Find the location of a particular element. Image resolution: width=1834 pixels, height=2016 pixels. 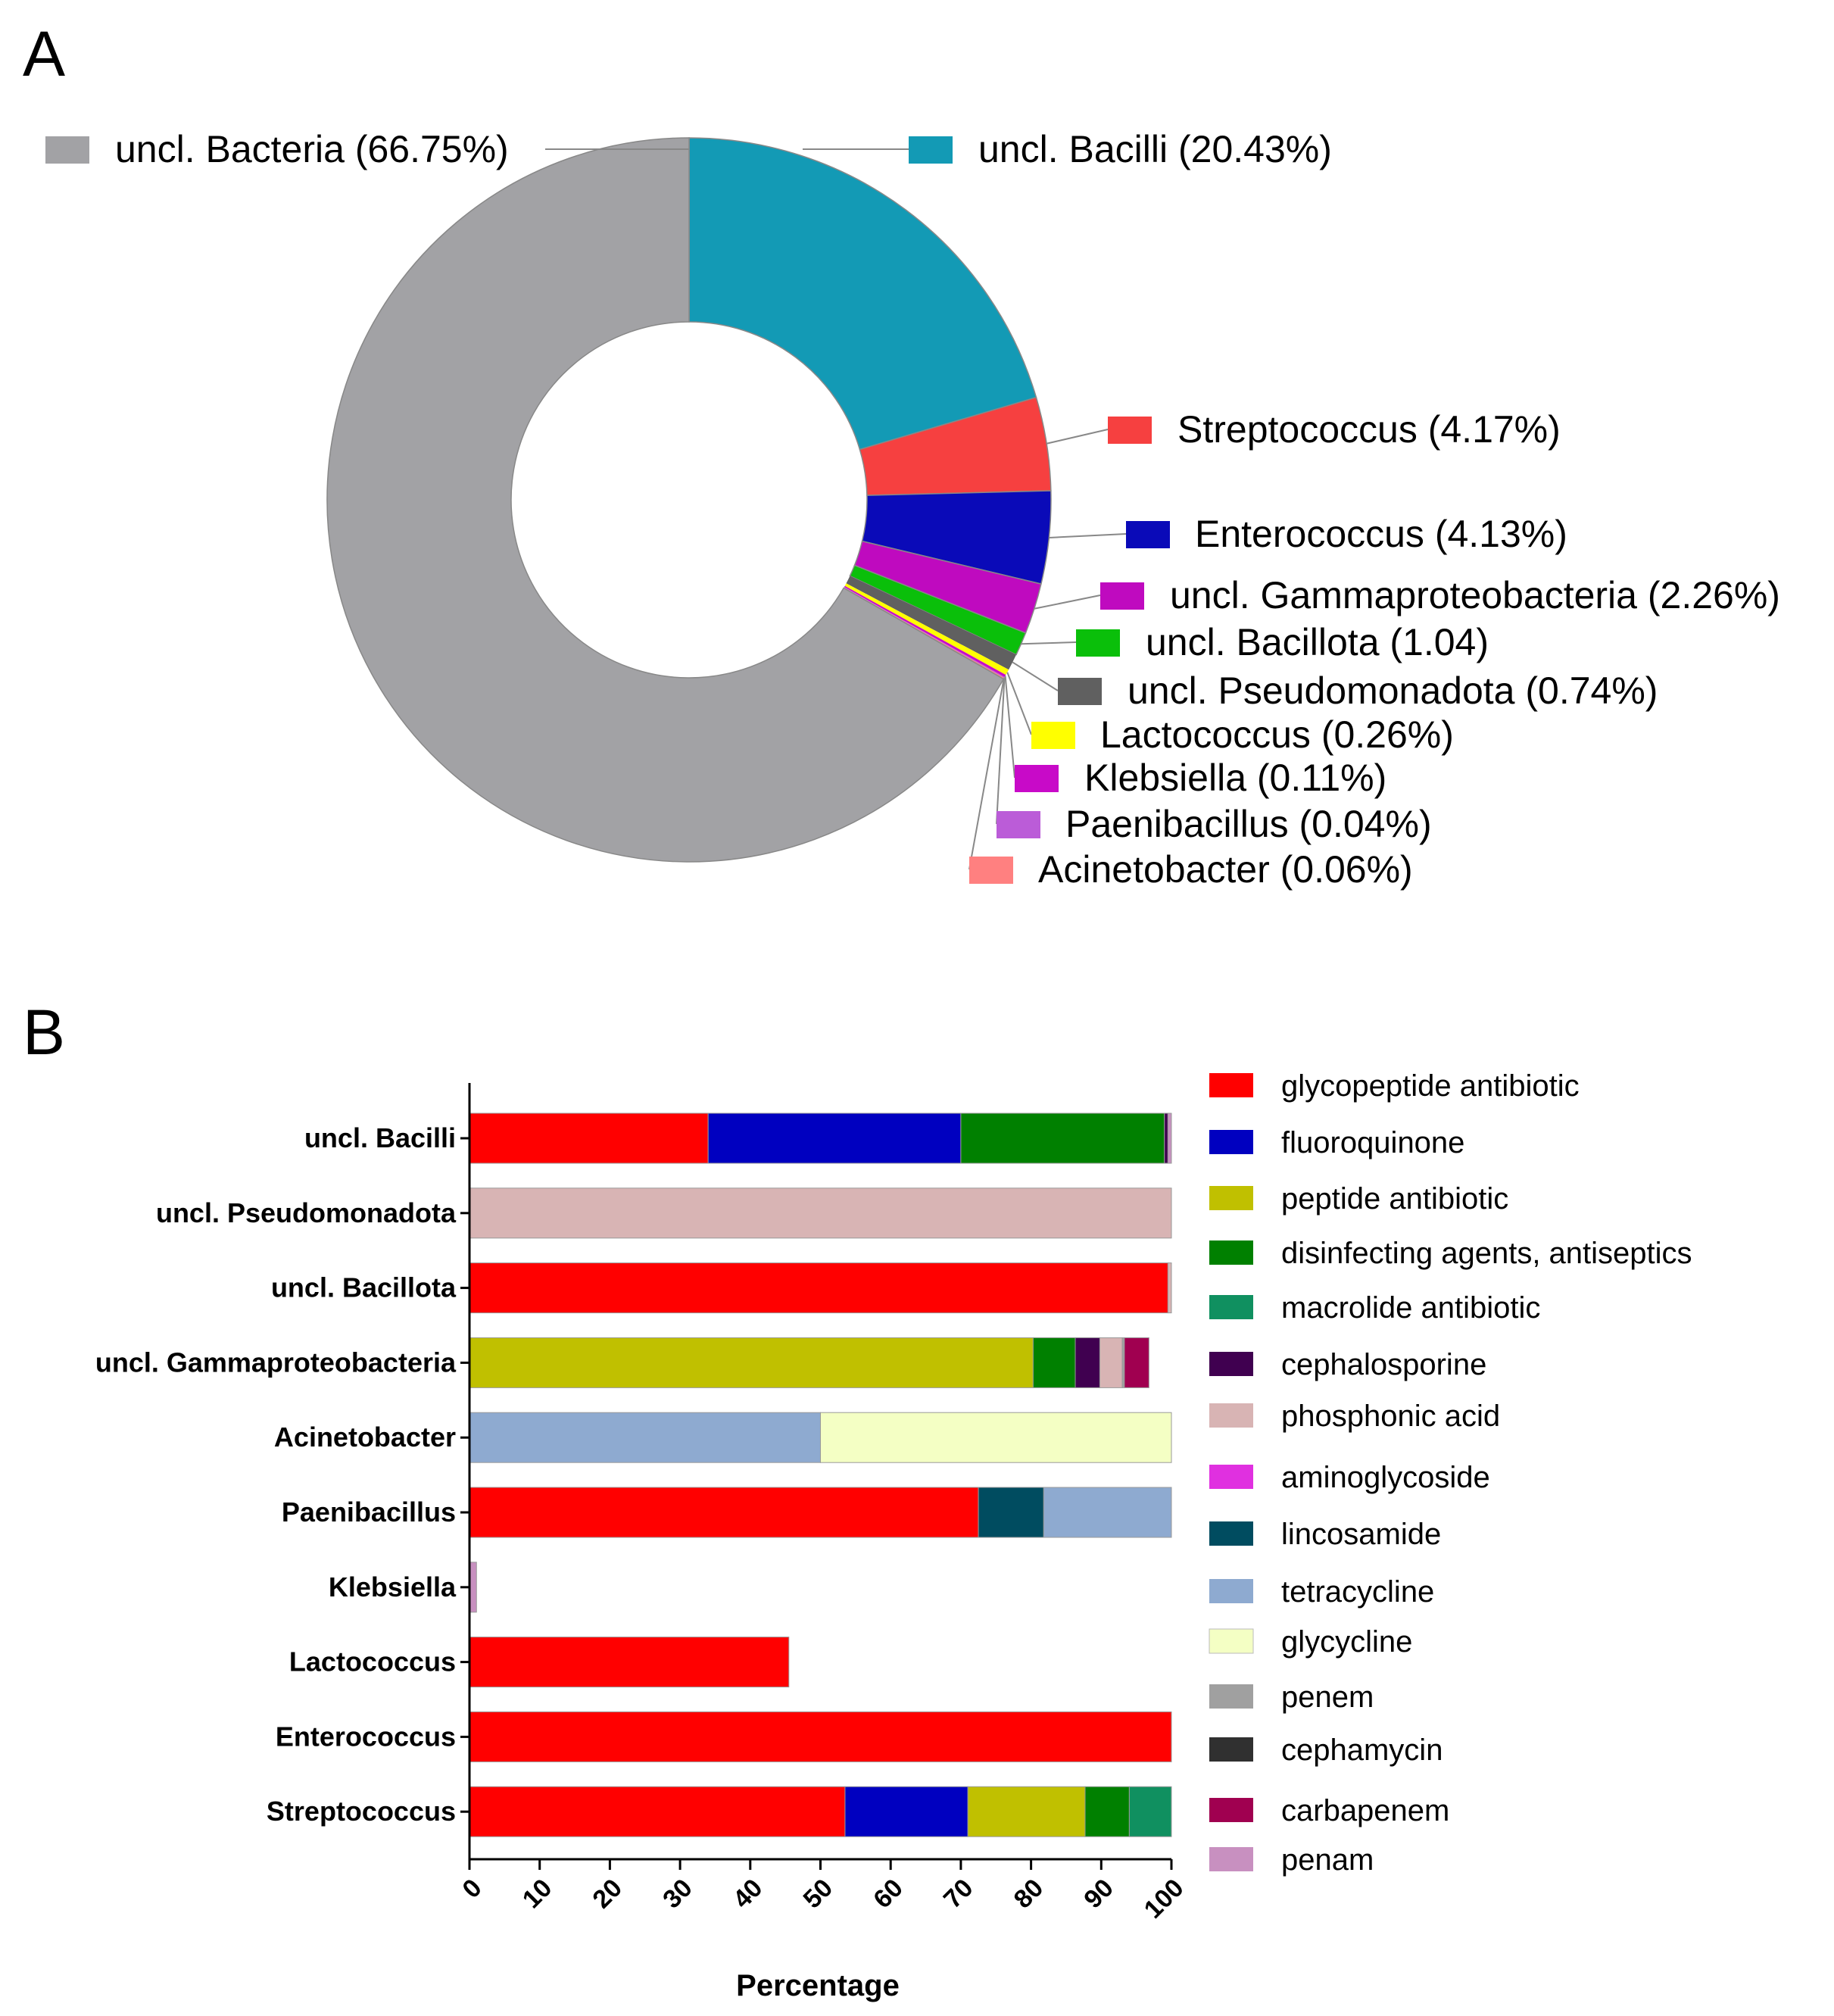

x-tick-label-90: 90 is located at coordinates (1099, 1894).